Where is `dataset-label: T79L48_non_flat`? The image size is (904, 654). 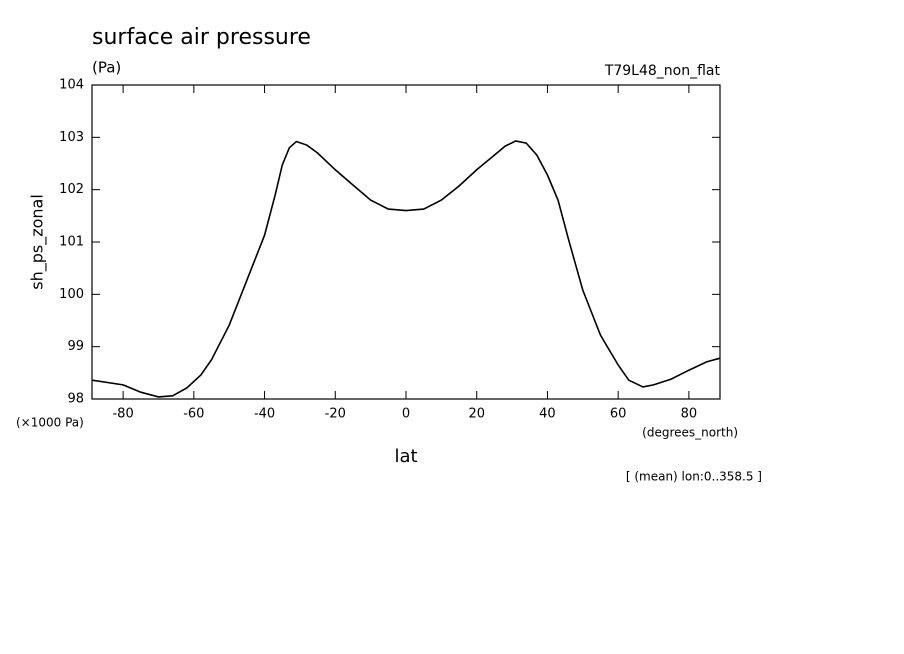 dataset-label: T79L48_non_flat is located at coordinates (662, 71).